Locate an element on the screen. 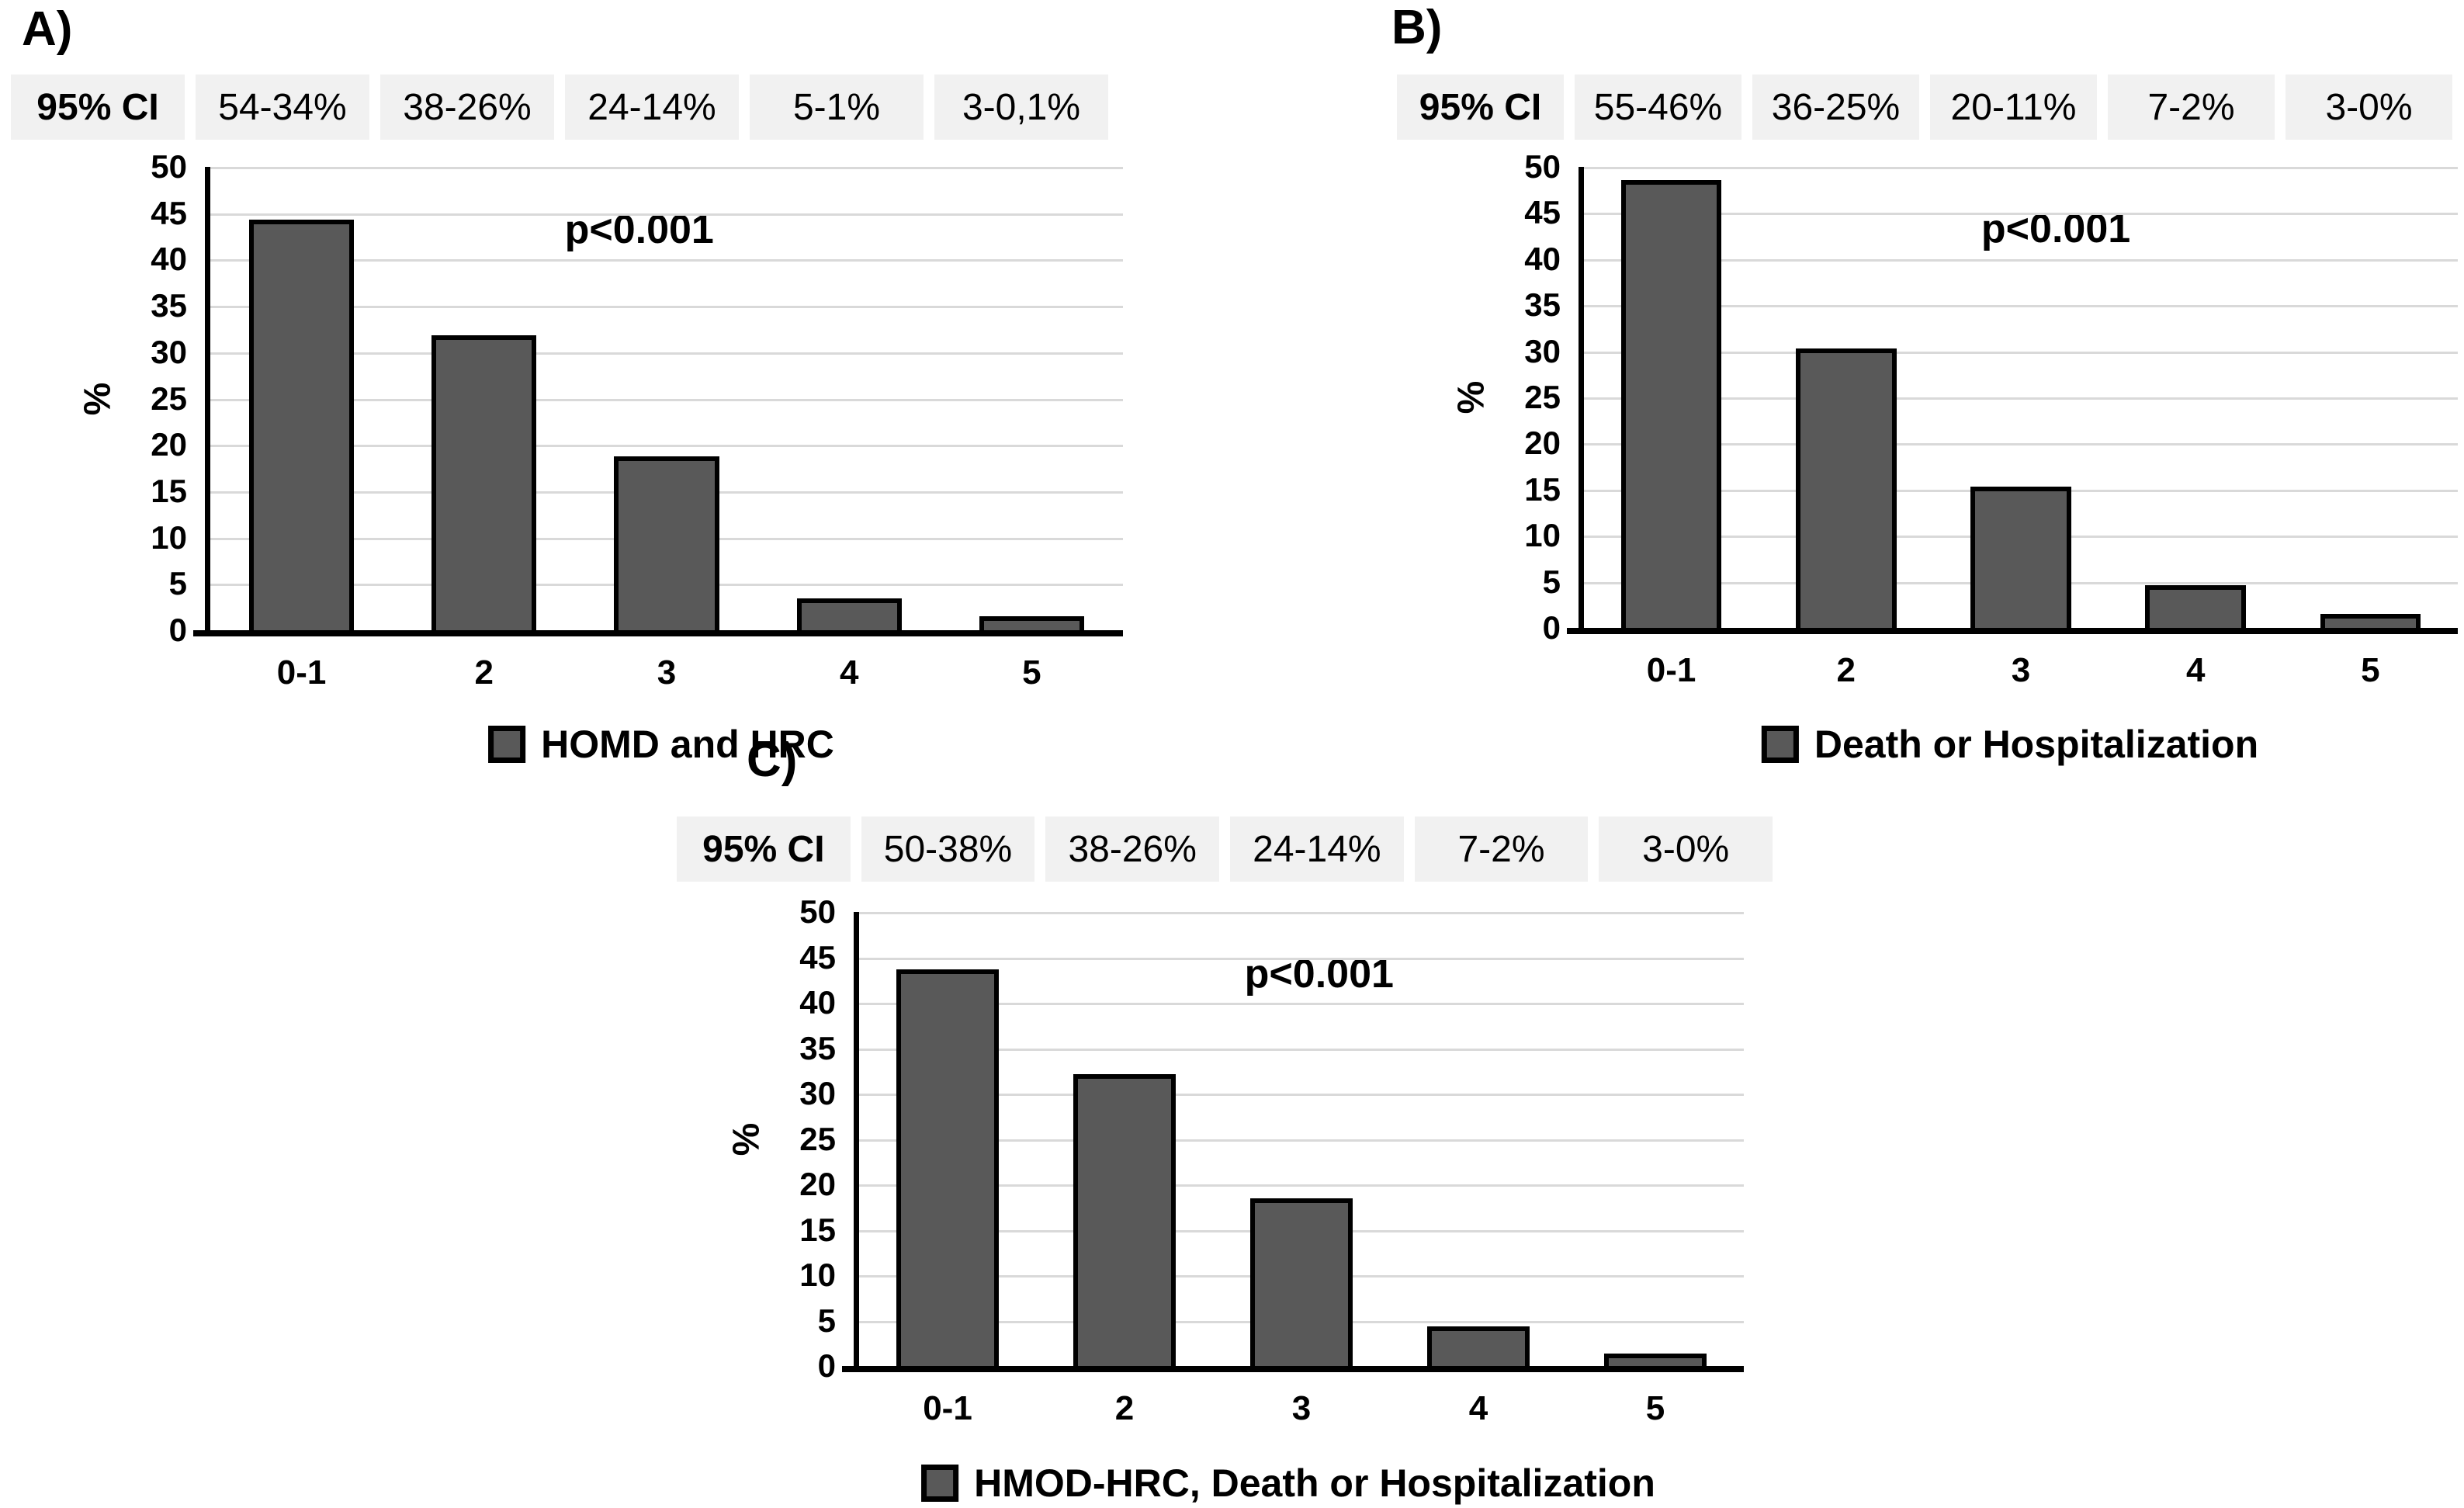 The image size is (2464, 1508). legend-label: Death or Hospitalization is located at coordinates (2036, 745).